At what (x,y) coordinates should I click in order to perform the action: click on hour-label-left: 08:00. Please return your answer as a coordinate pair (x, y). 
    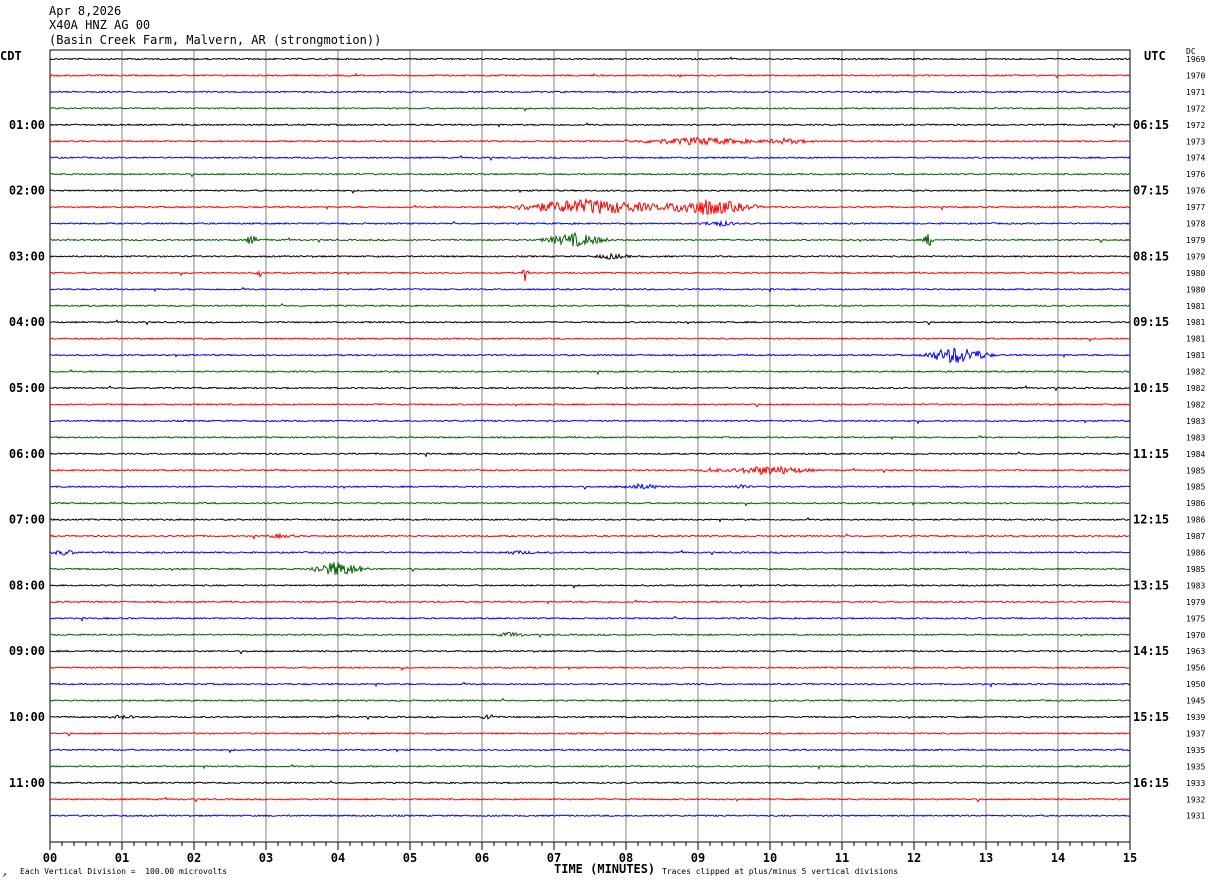
    Looking at the image, I should click on (27, 585).